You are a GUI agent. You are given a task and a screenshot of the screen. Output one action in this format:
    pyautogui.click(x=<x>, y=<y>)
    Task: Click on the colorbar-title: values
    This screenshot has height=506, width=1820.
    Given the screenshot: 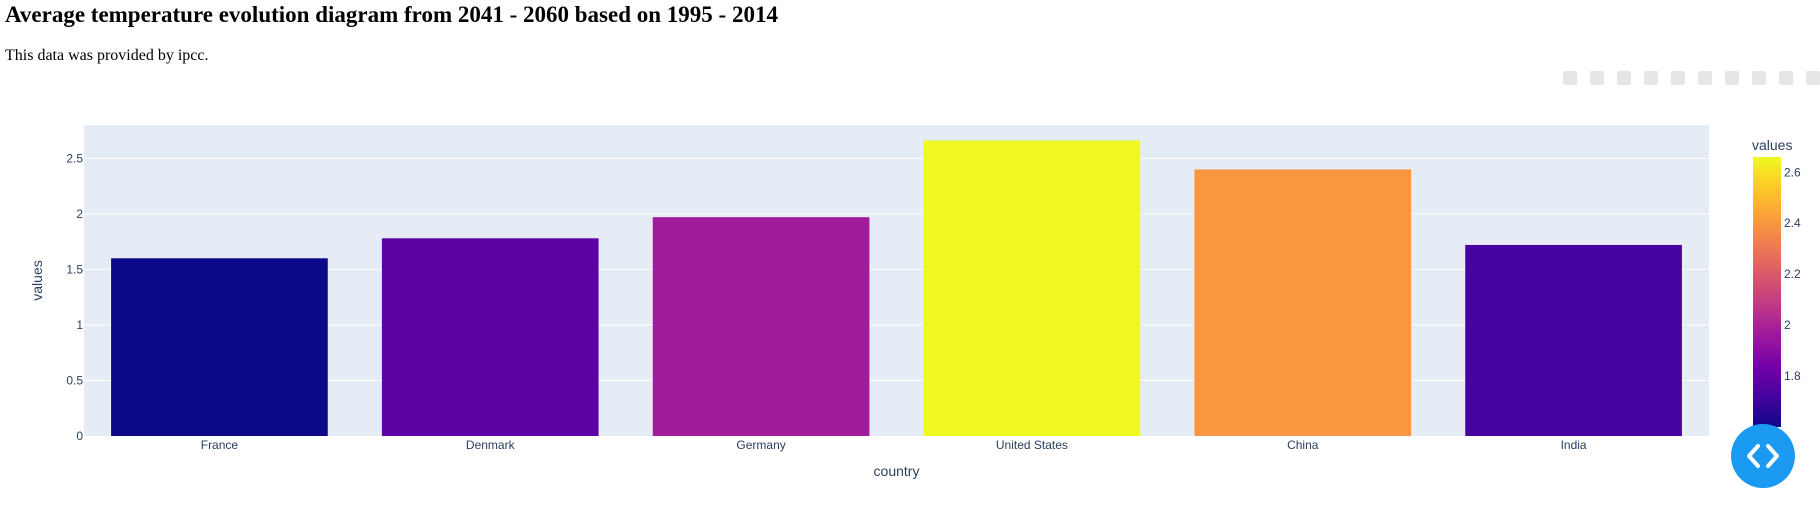 What is the action you would take?
    pyautogui.click(x=1772, y=145)
    